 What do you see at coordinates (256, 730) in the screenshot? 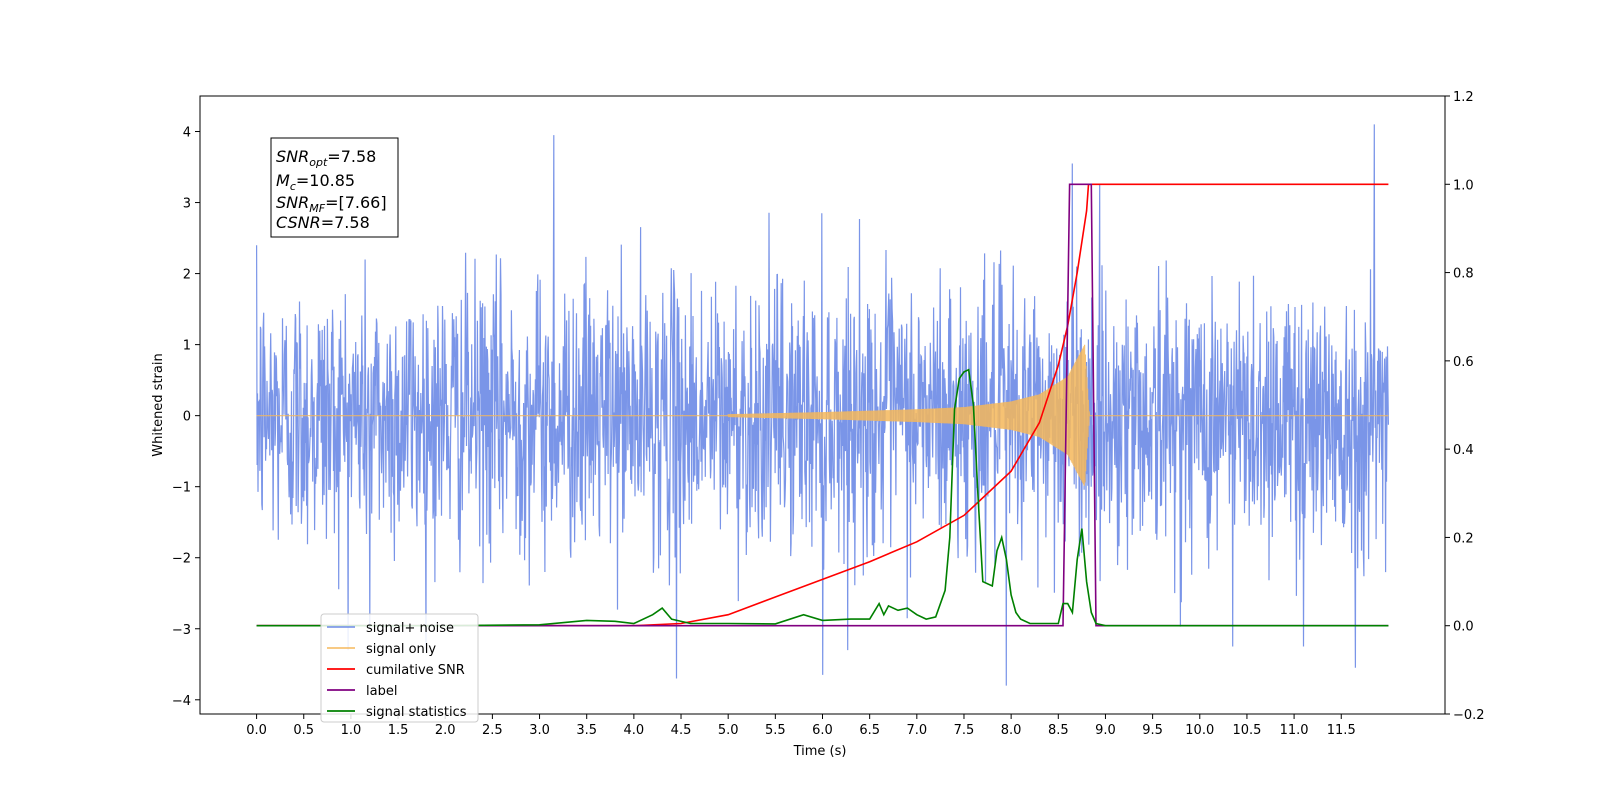
I see `x-tick-label: 0.0` at bounding box center [256, 730].